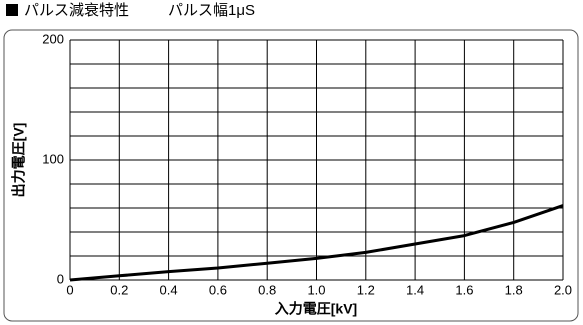  What do you see at coordinates (69, 289) in the screenshot?
I see `x-tick-label: 0` at bounding box center [69, 289].